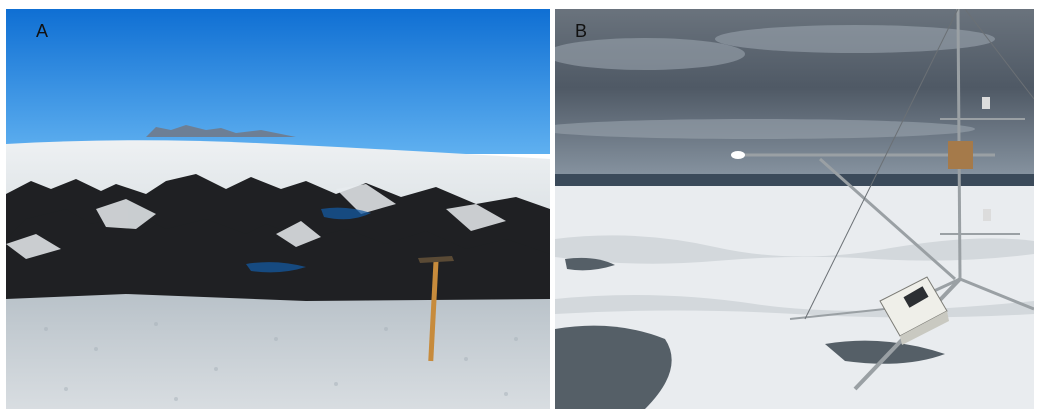 Image resolution: width=1038 pixels, height=412 pixels. Describe the element at coordinates (775, 82) in the screenshot. I see `clouds` at that location.